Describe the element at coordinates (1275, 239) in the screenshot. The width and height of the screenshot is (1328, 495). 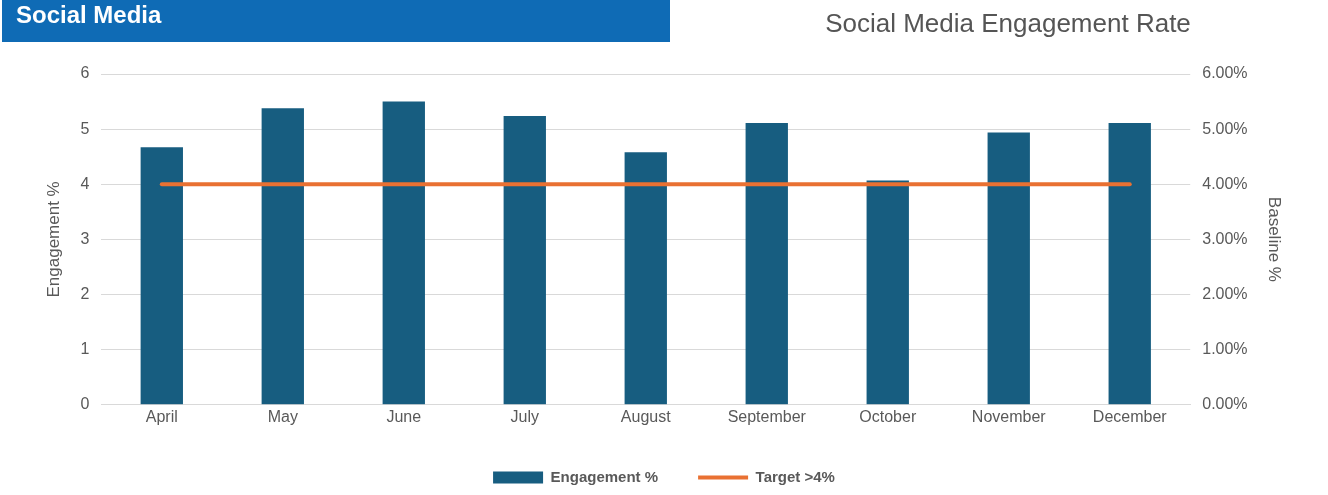
I see `y2-axis-title: Baseline %` at that location.